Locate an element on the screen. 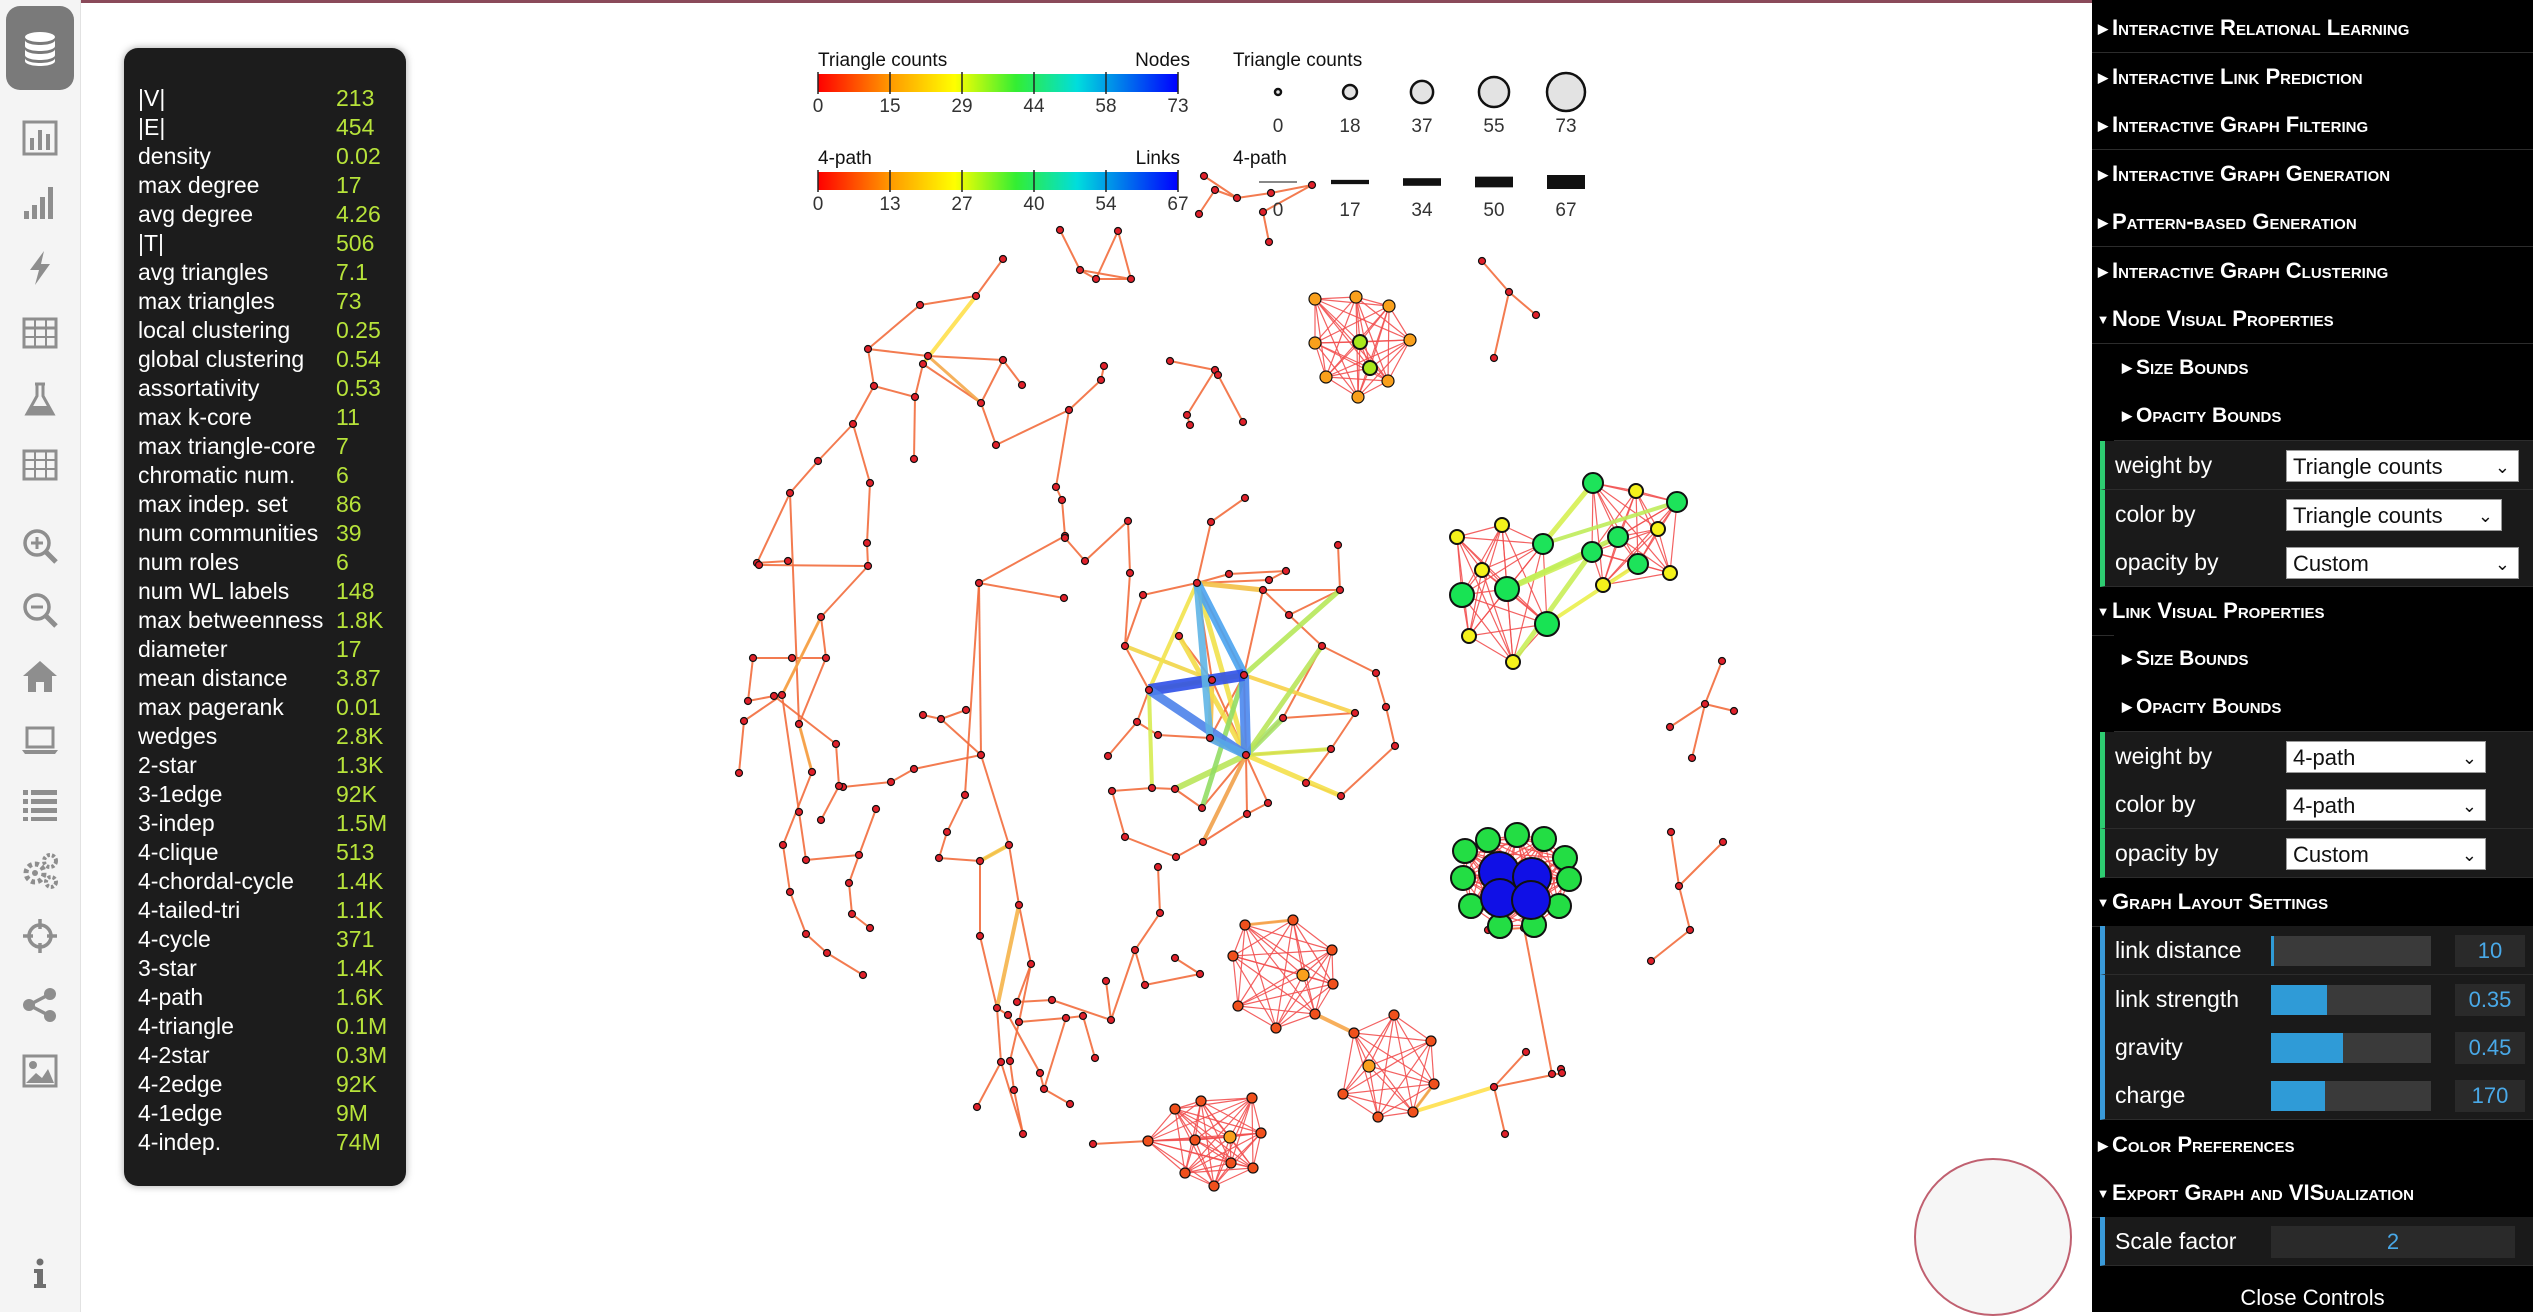 This screenshot has width=2533, height=1316. node-color-select: Triangle counts ⌄ is located at coordinates (2394, 515).